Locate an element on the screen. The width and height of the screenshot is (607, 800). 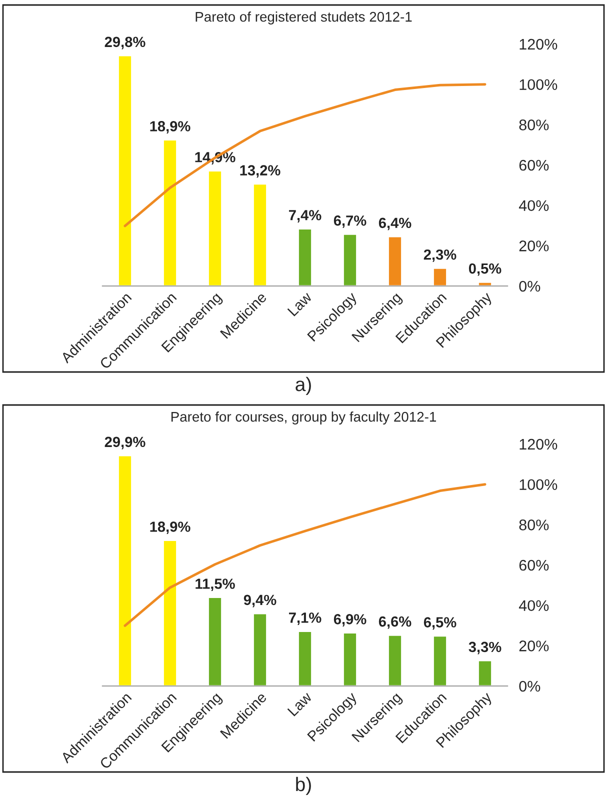
text: a) is located at coordinates (303, 386).